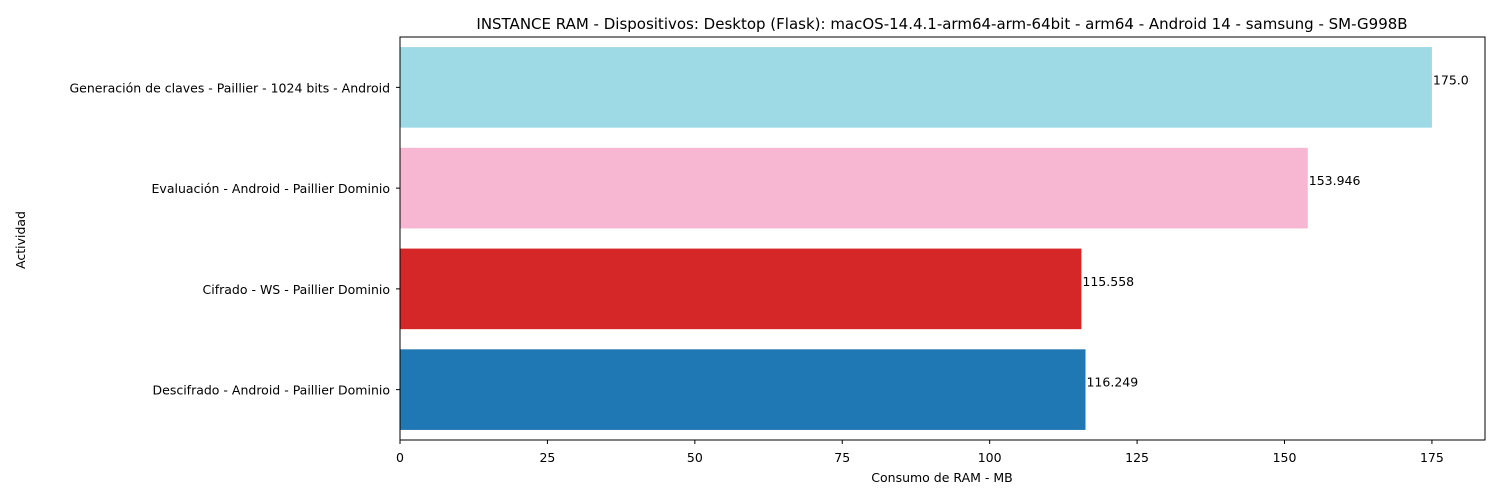  Describe the element at coordinates (297, 289) in the screenshot. I see `y-tick-label: Cifrado - WS - Paillier Dominio` at that location.